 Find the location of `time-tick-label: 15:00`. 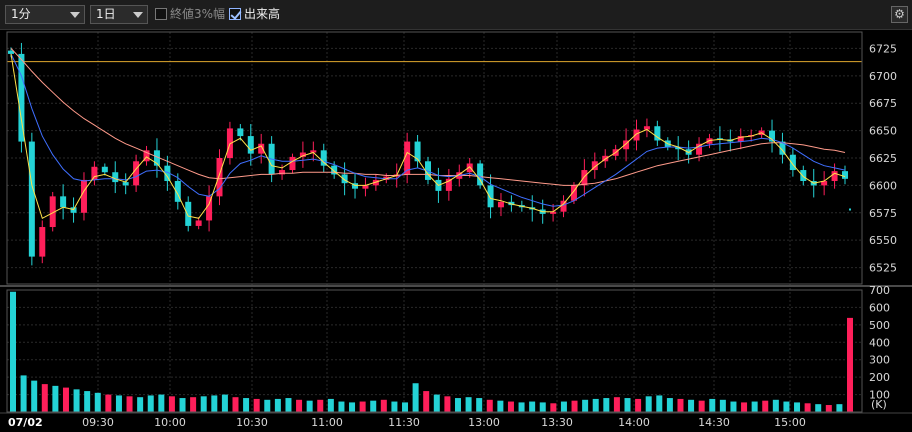

time-tick-label: 15:00 is located at coordinates (790, 422).